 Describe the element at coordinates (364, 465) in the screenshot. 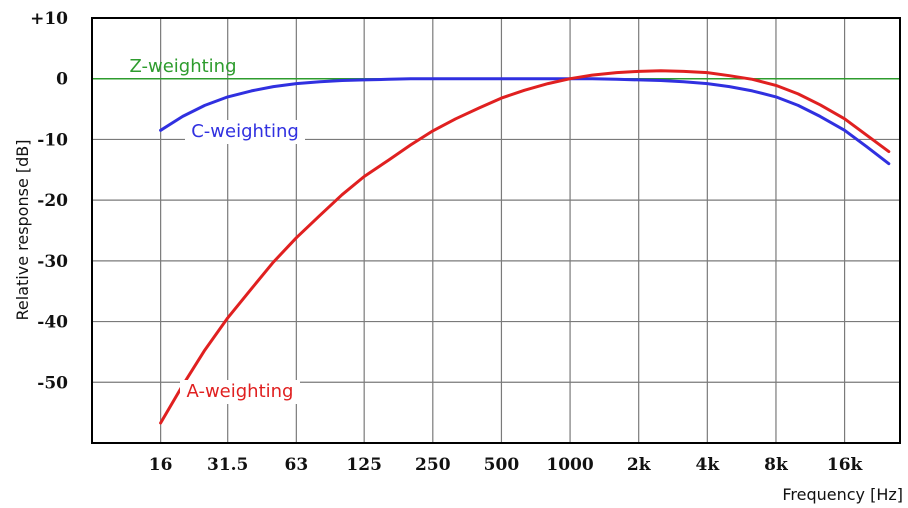

I see `x-tick-label: 125` at that location.